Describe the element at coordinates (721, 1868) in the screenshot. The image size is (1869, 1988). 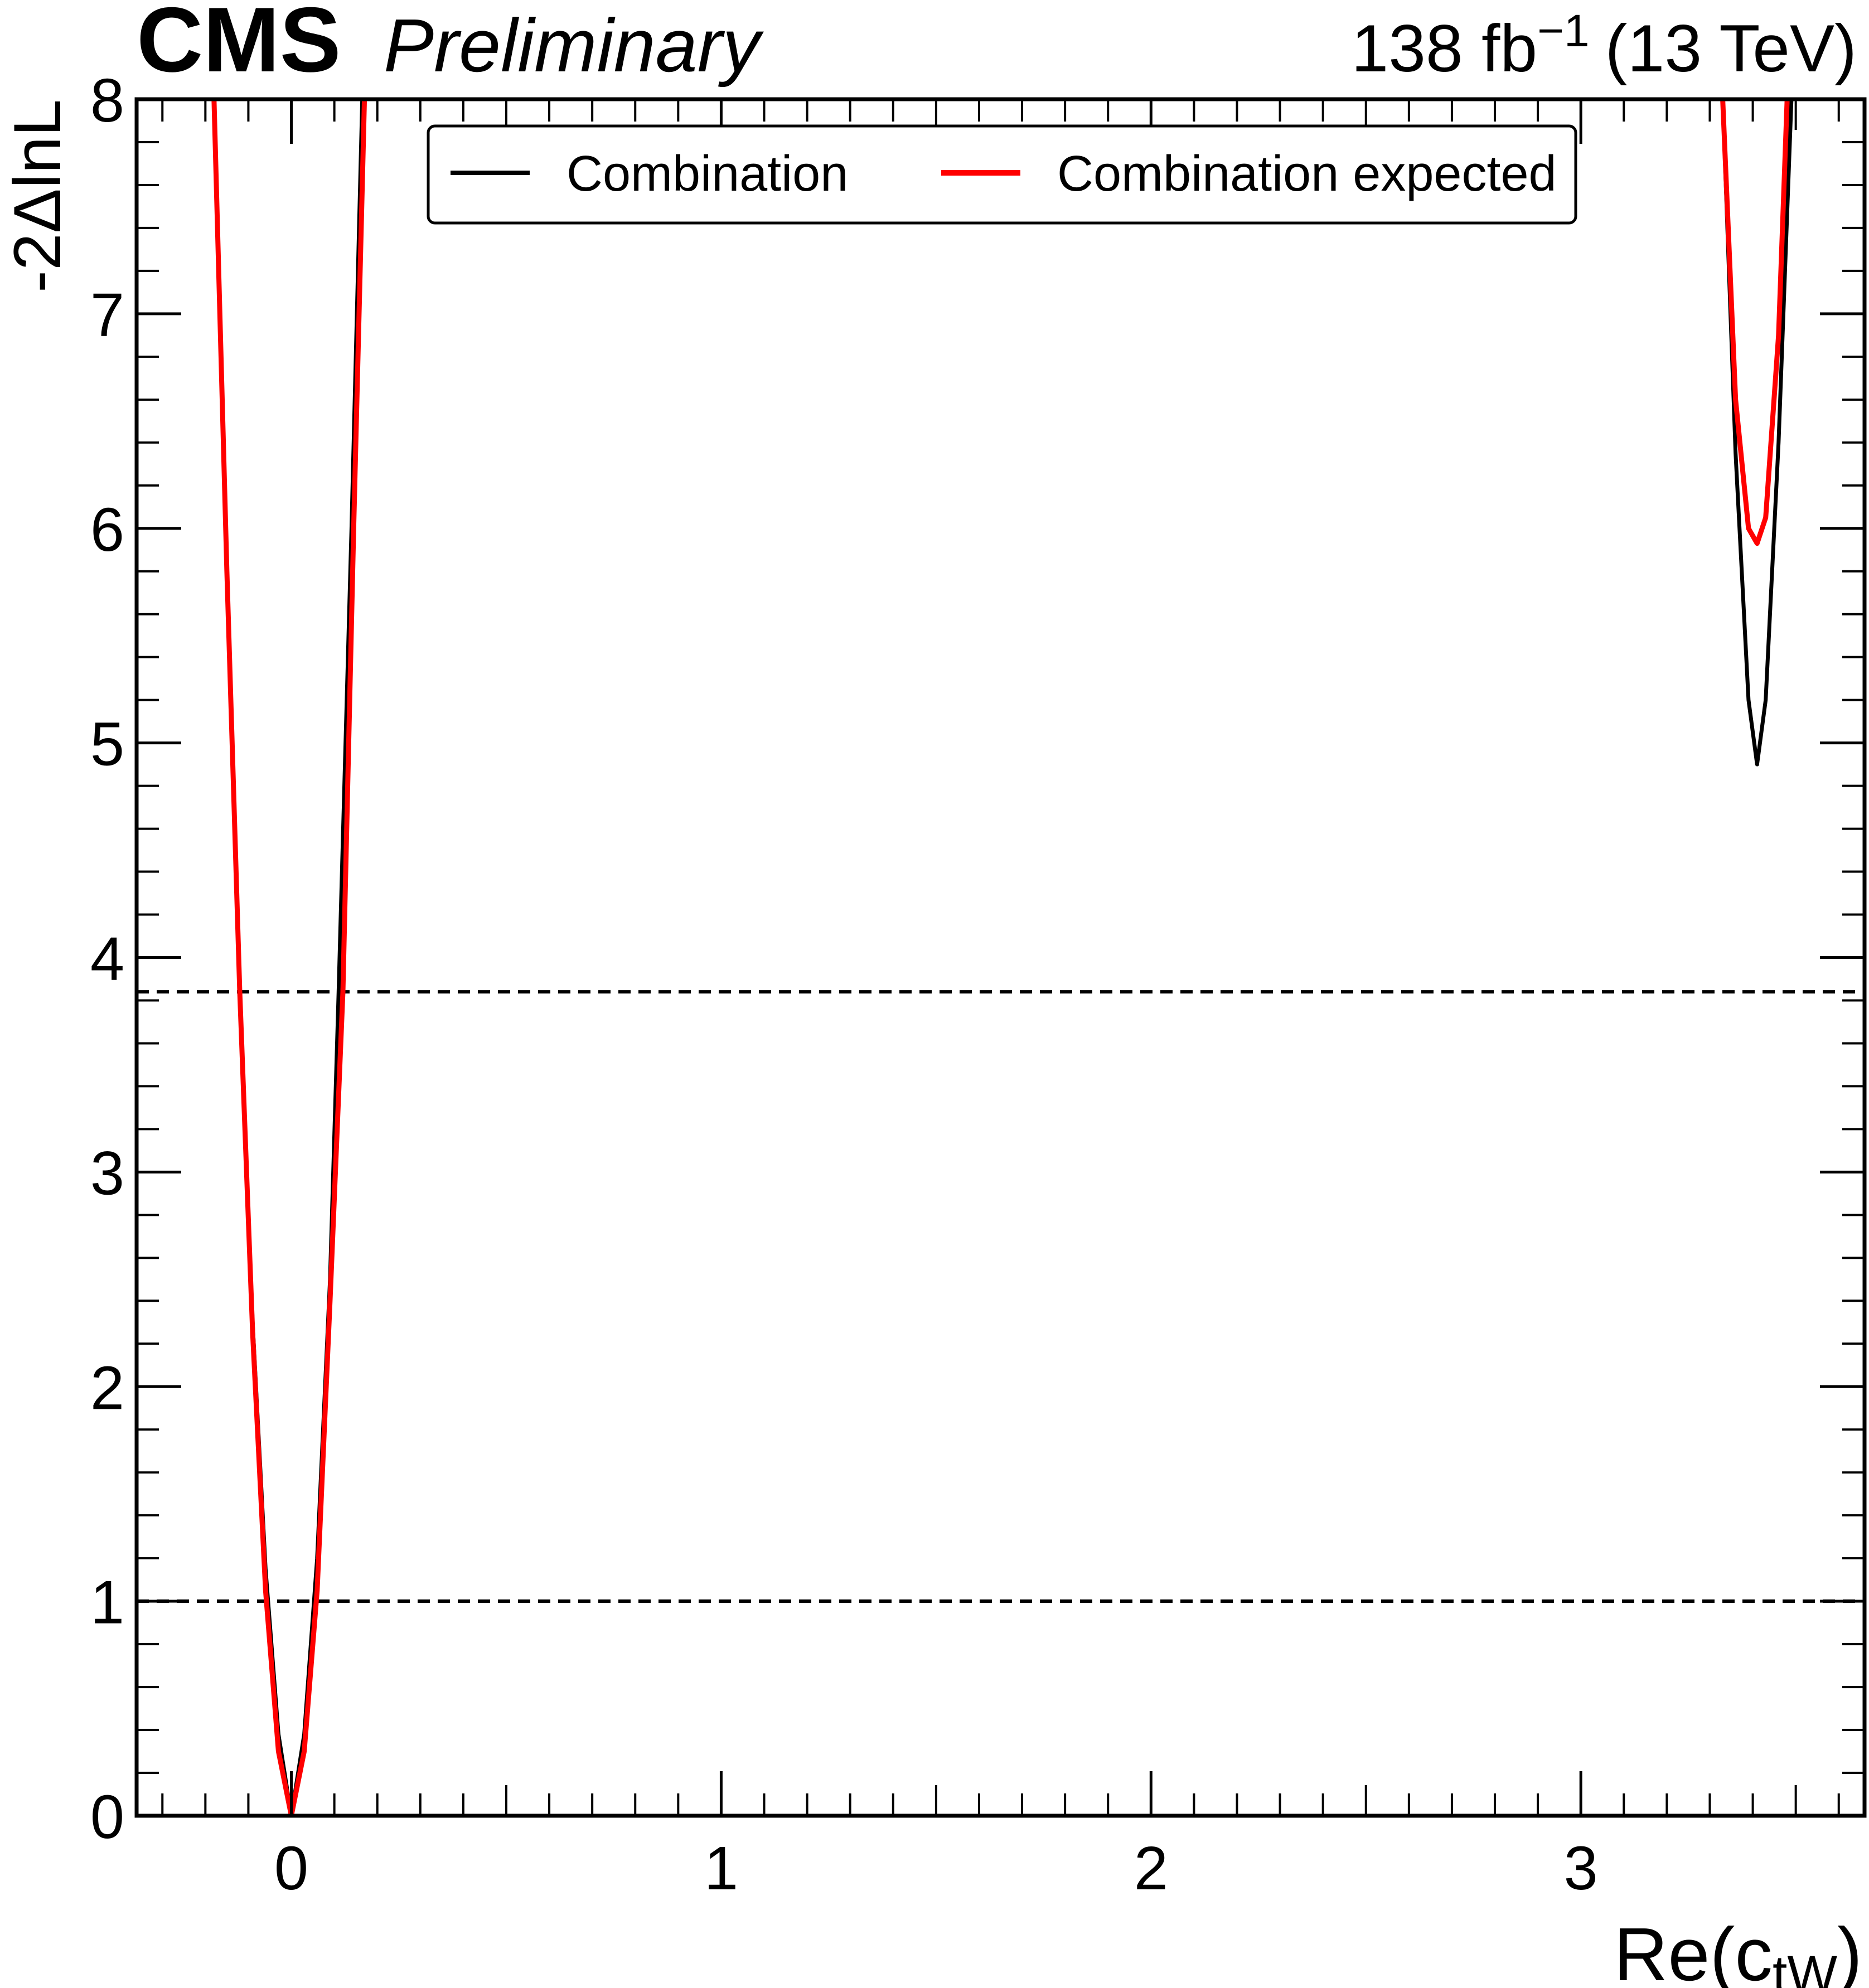
I see `x-tick-label-1: 1` at that location.